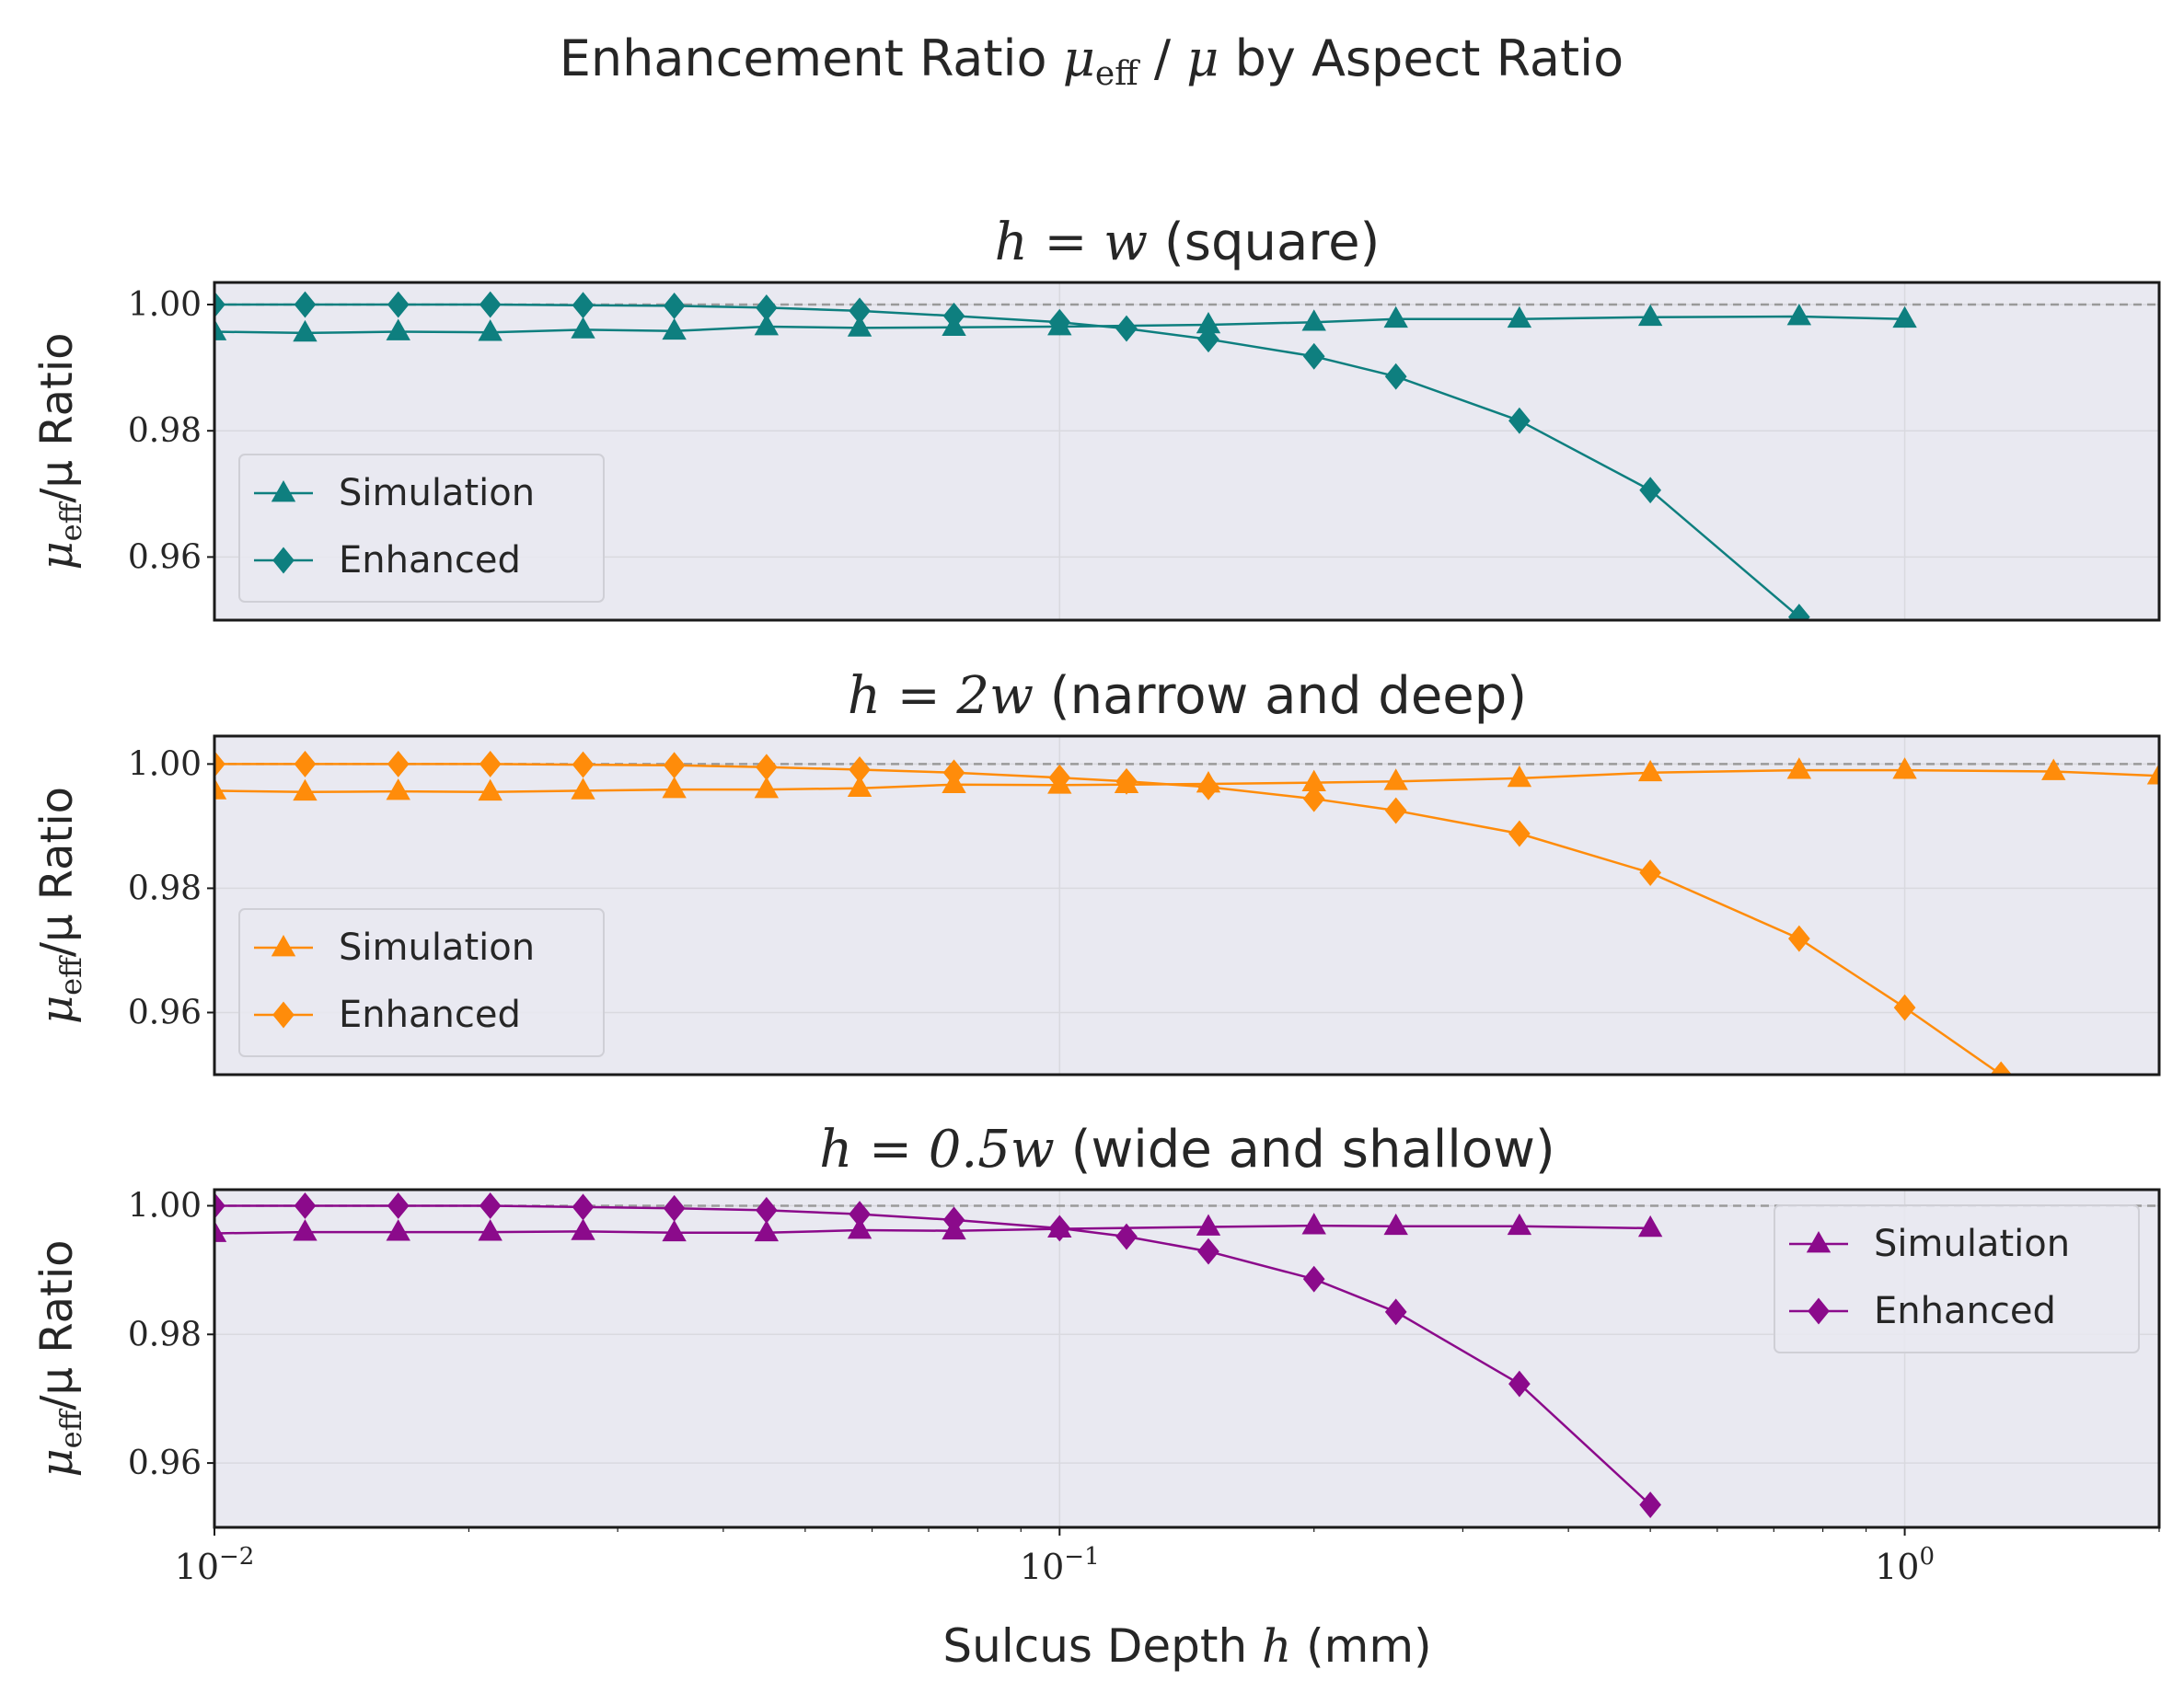  Describe the element at coordinates (1162, 58) in the screenshot. I see `figure-title-slash: /` at that location.